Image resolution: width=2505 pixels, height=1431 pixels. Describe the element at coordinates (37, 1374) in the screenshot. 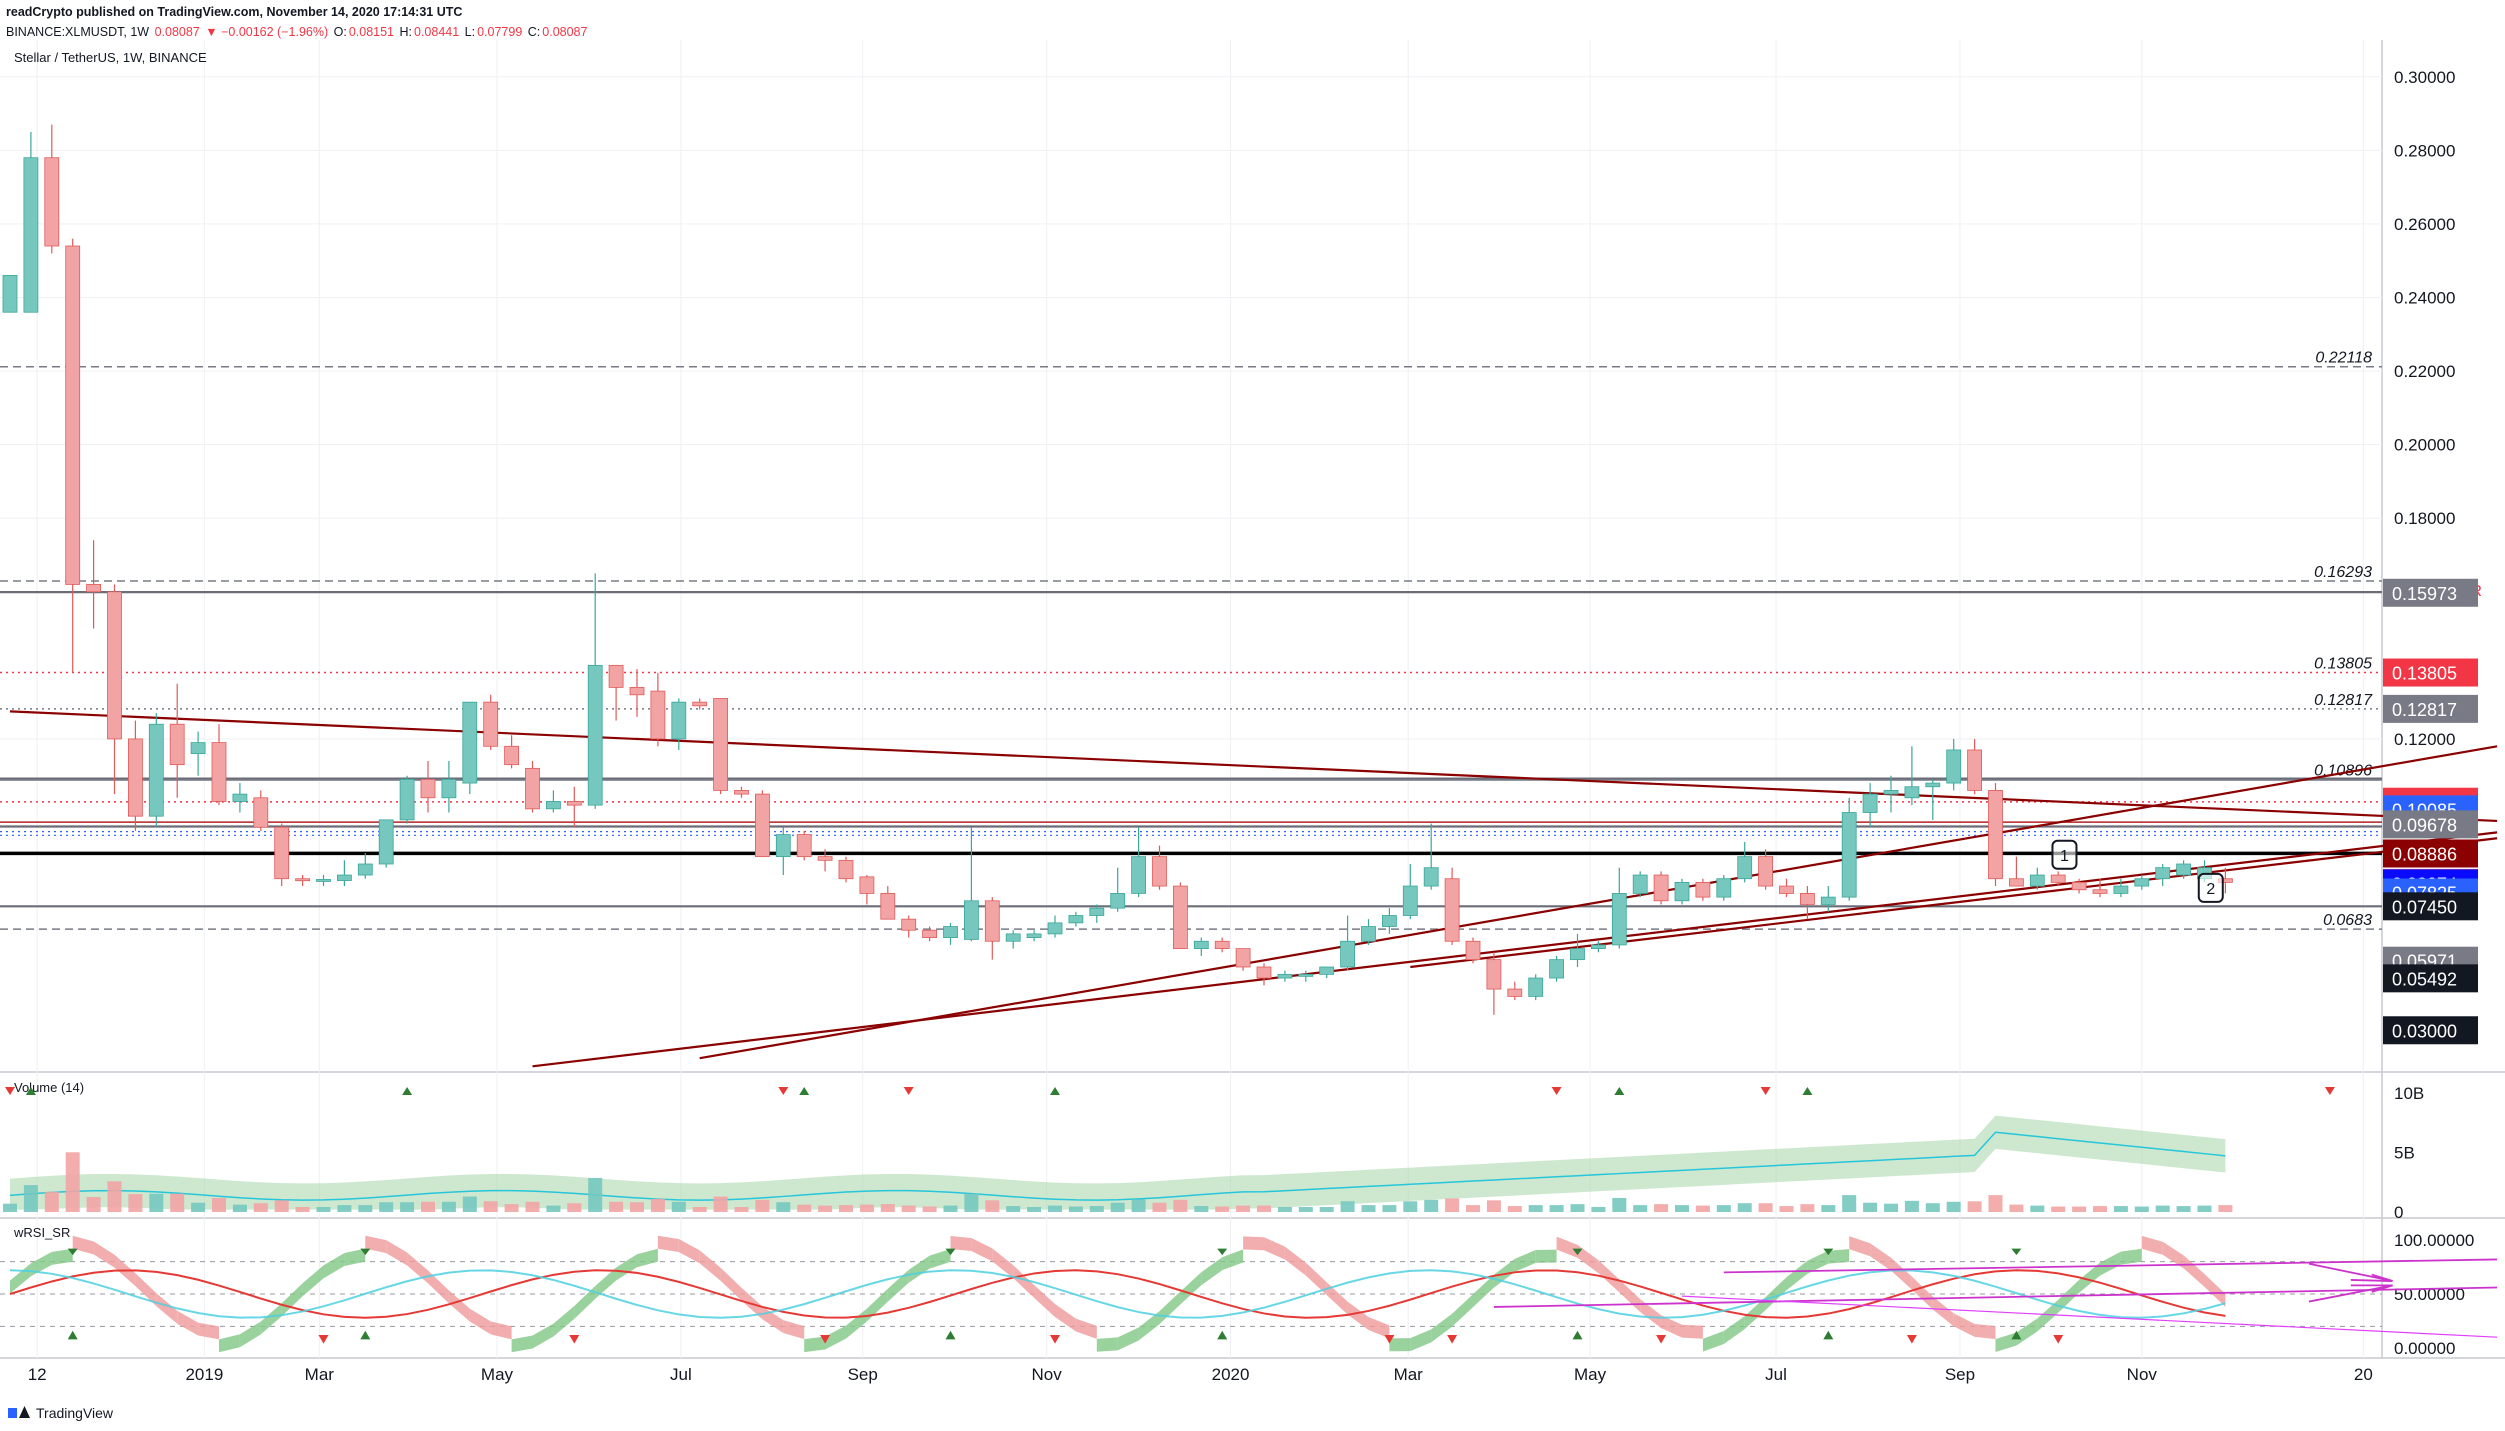

I see `time-tick-label: 12` at that location.